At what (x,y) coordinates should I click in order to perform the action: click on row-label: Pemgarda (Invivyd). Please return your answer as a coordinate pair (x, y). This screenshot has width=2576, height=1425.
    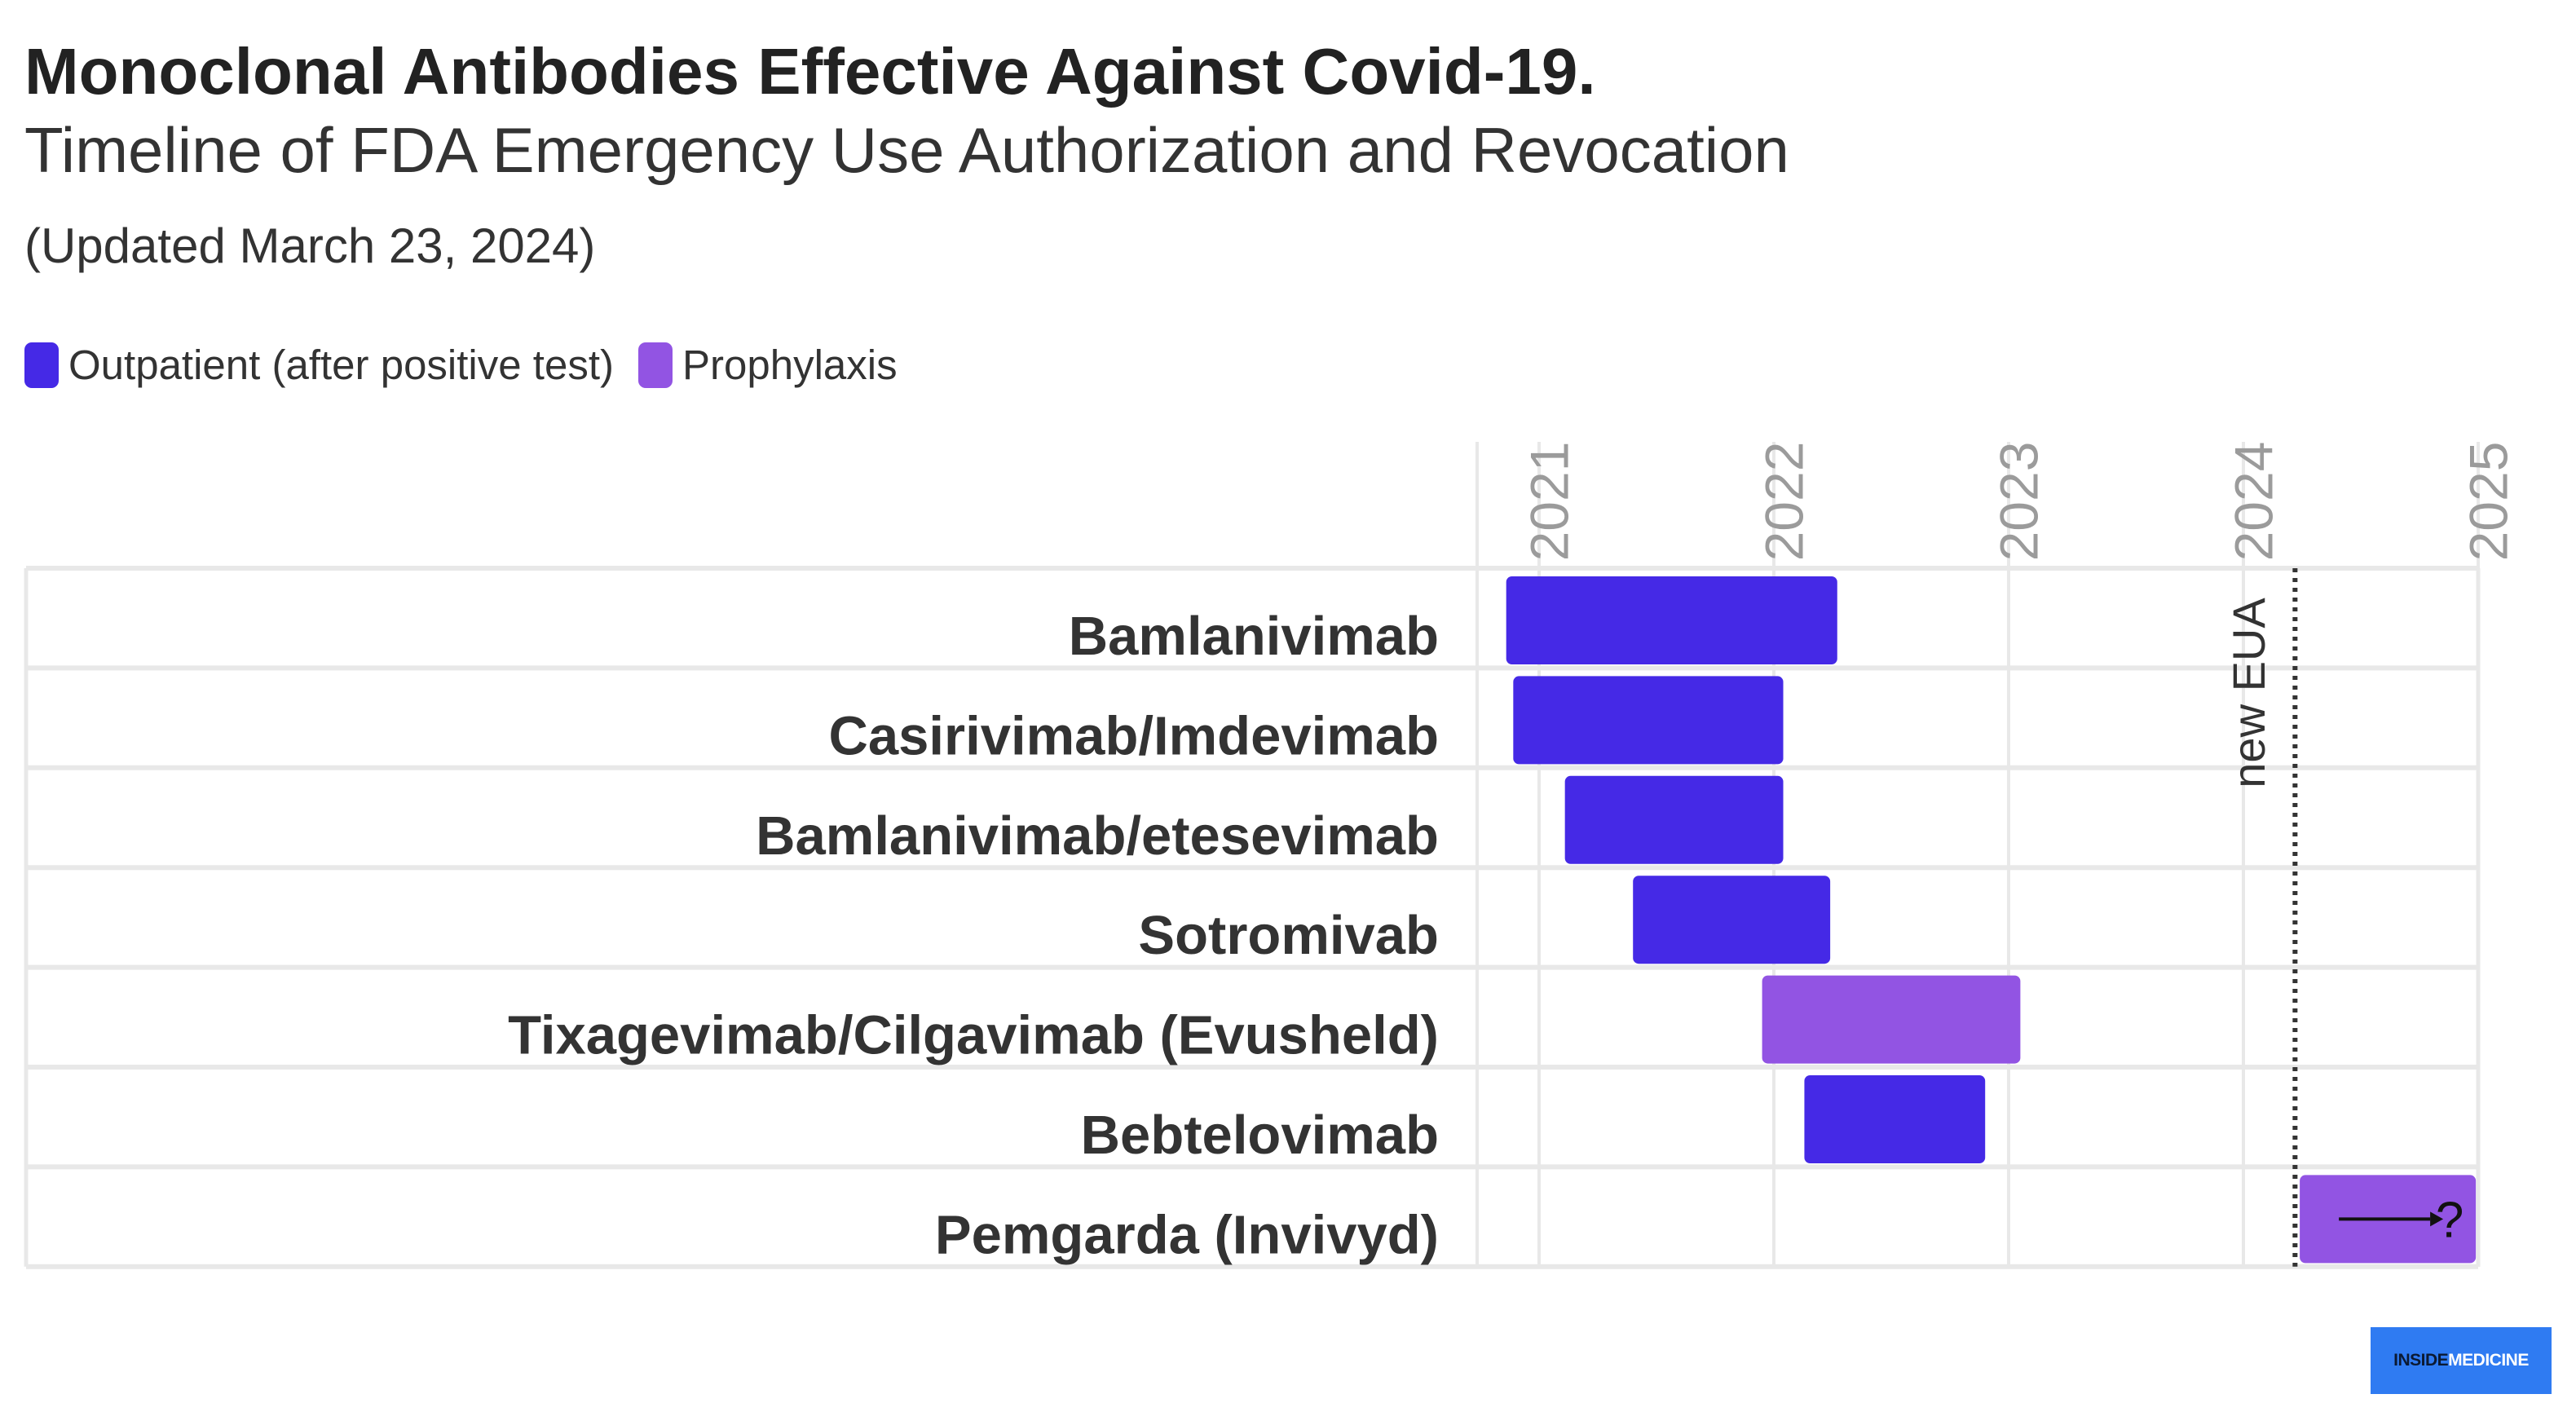
    Looking at the image, I should click on (1187, 1234).